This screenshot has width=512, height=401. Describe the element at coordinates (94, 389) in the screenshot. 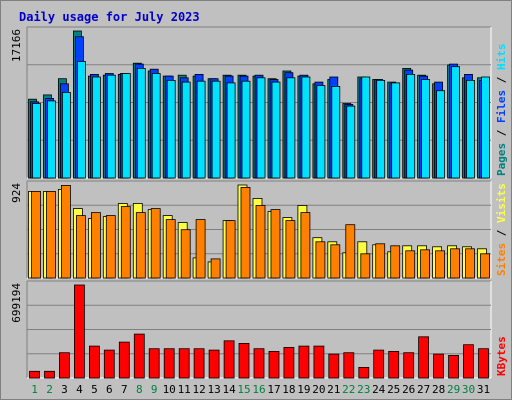

I see `x-tick-label: 5` at that location.